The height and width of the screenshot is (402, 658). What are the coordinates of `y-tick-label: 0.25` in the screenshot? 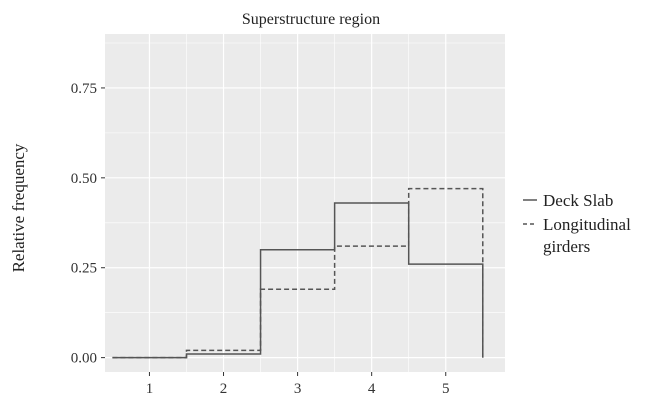 It's located at (84, 269).